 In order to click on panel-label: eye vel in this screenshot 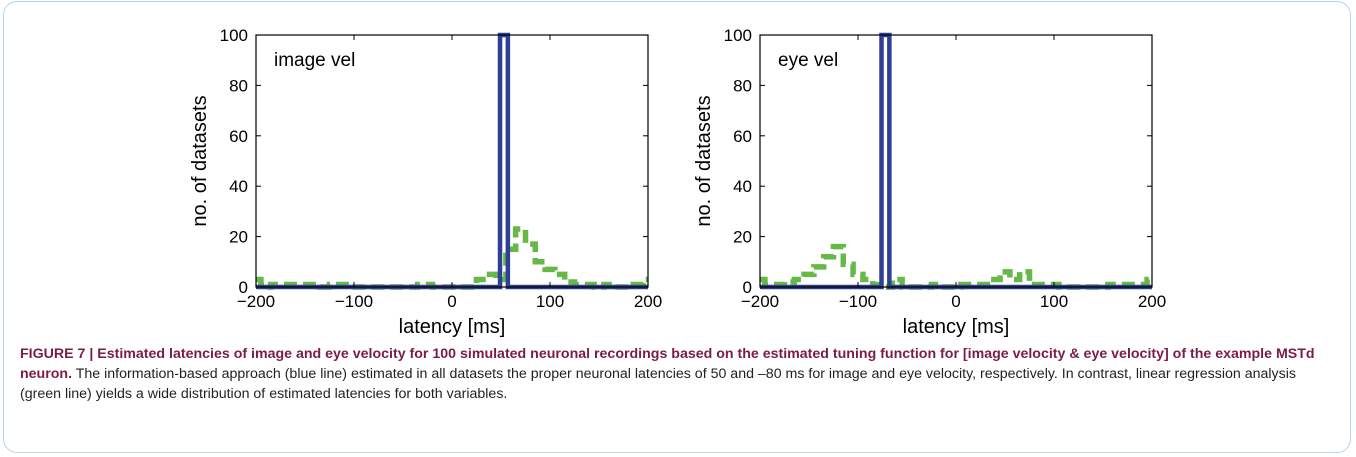, I will do `click(808, 60)`.